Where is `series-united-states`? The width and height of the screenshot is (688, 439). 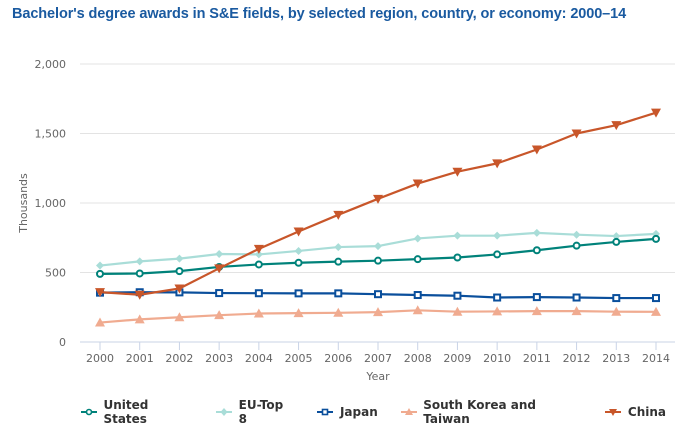
series-united-states is located at coordinates (378, 256).